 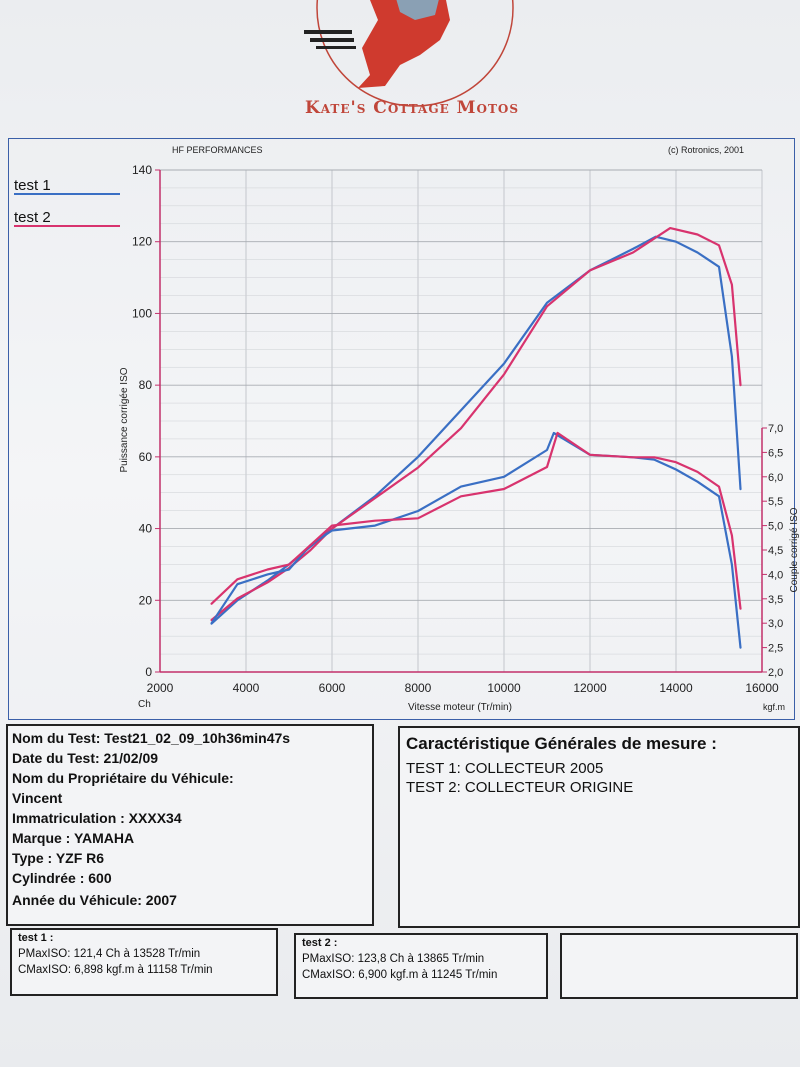 What do you see at coordinates (123, 778) in the screenshot?
I see `owner-label: Nom du Propriétaire du Véhicule:` at bounding box center [123, 778].